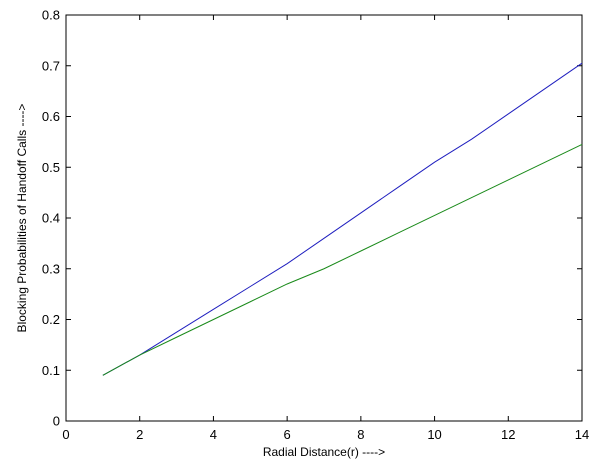 This screenshot has width=596, height=466. I want to click on x-tick-label: 10, so click(434, 434).